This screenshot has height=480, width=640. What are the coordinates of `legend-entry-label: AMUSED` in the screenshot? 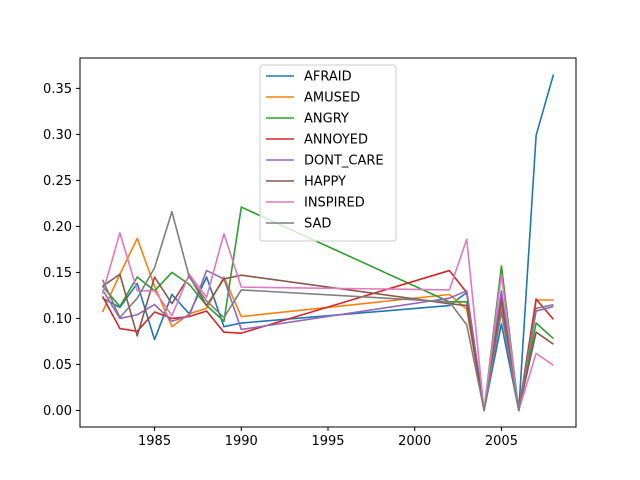 It's located at (332, 98).